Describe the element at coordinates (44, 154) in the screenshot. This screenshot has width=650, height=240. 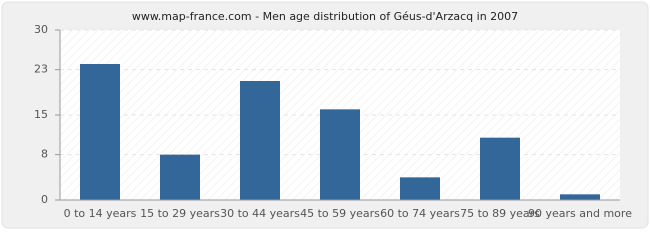
I see `y-tick-label: 8` at that location.